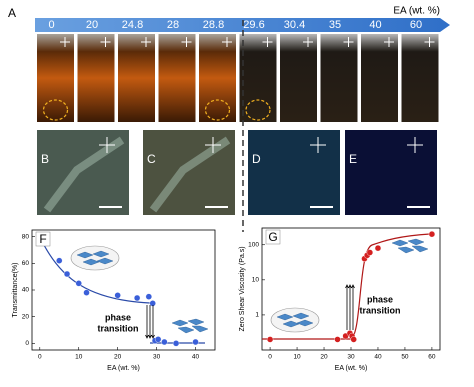  I want to click on x-tick-label: 60, so click(432, 357).